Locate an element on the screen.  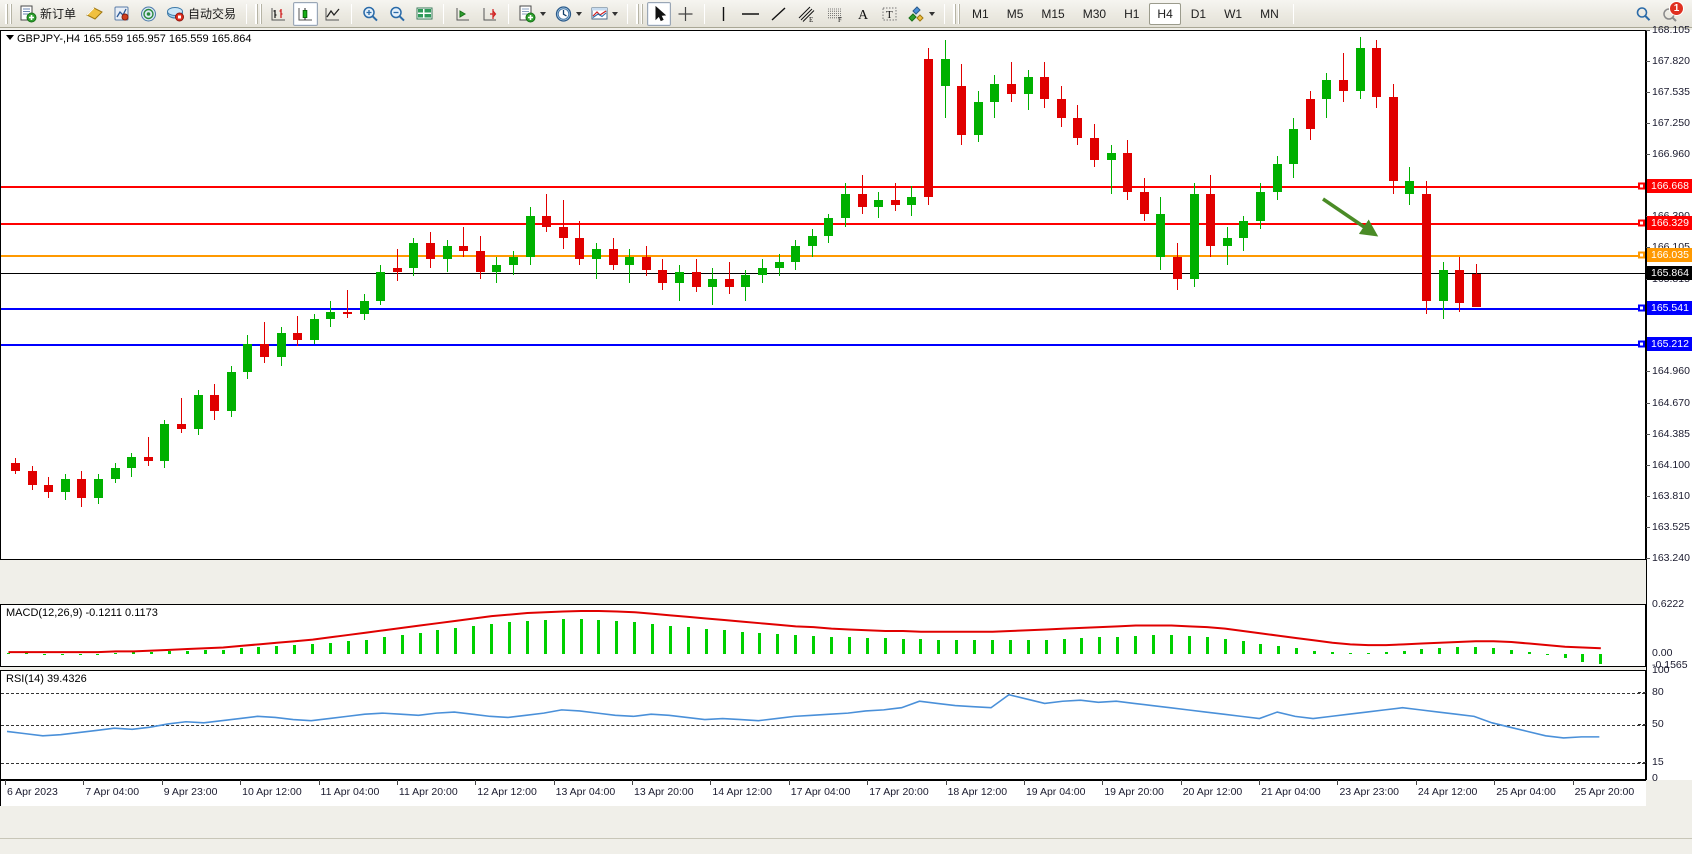
expert-advisors-icon is located at coordinates (121, 13).